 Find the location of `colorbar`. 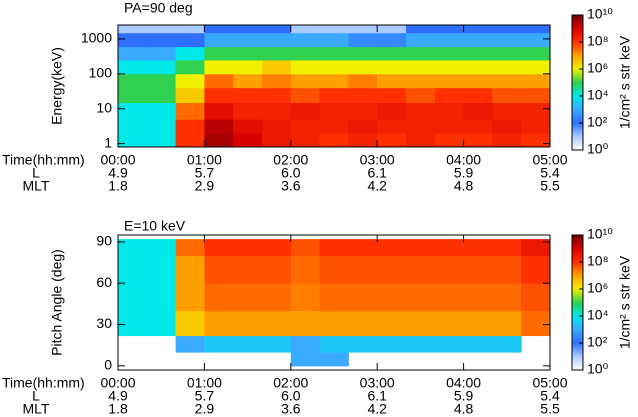

colorbar is located at coordinates (577, 302).